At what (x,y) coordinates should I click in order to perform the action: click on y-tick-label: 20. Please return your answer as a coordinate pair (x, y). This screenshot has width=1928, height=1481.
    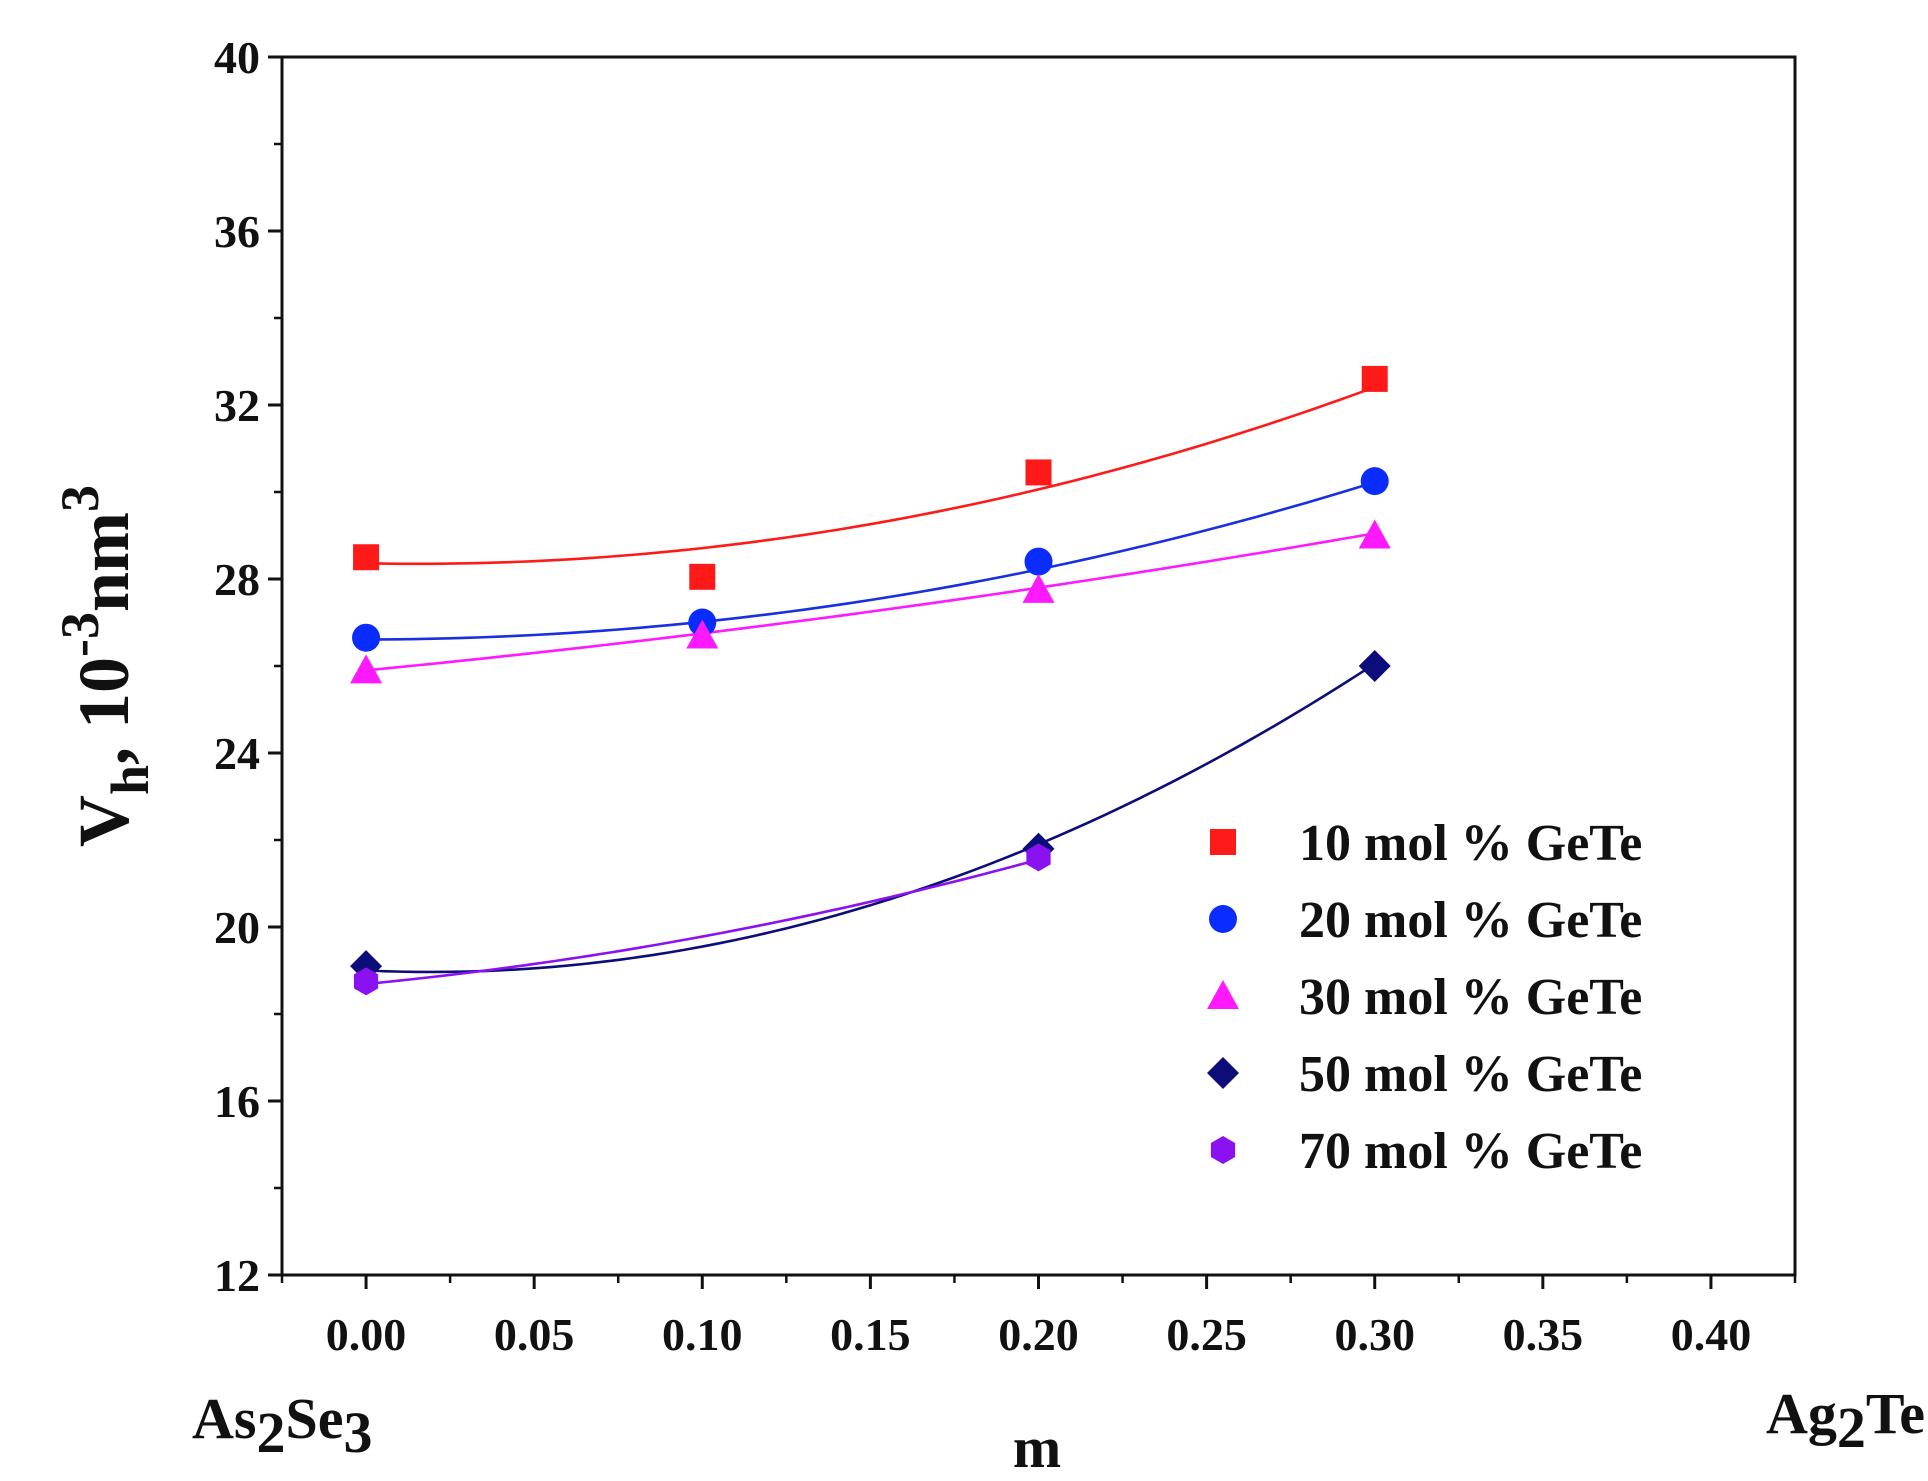
    Looking at the image, I should click on (237, 927).